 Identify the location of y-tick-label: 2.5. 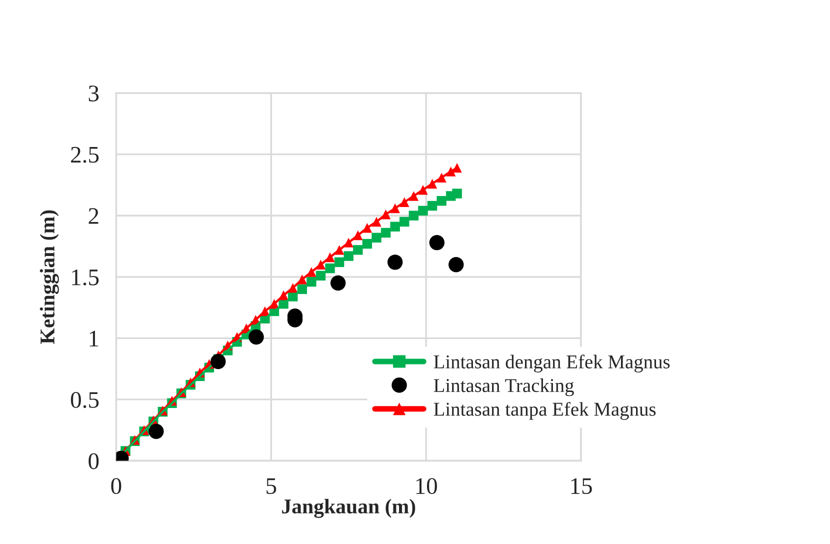
(85, 154).